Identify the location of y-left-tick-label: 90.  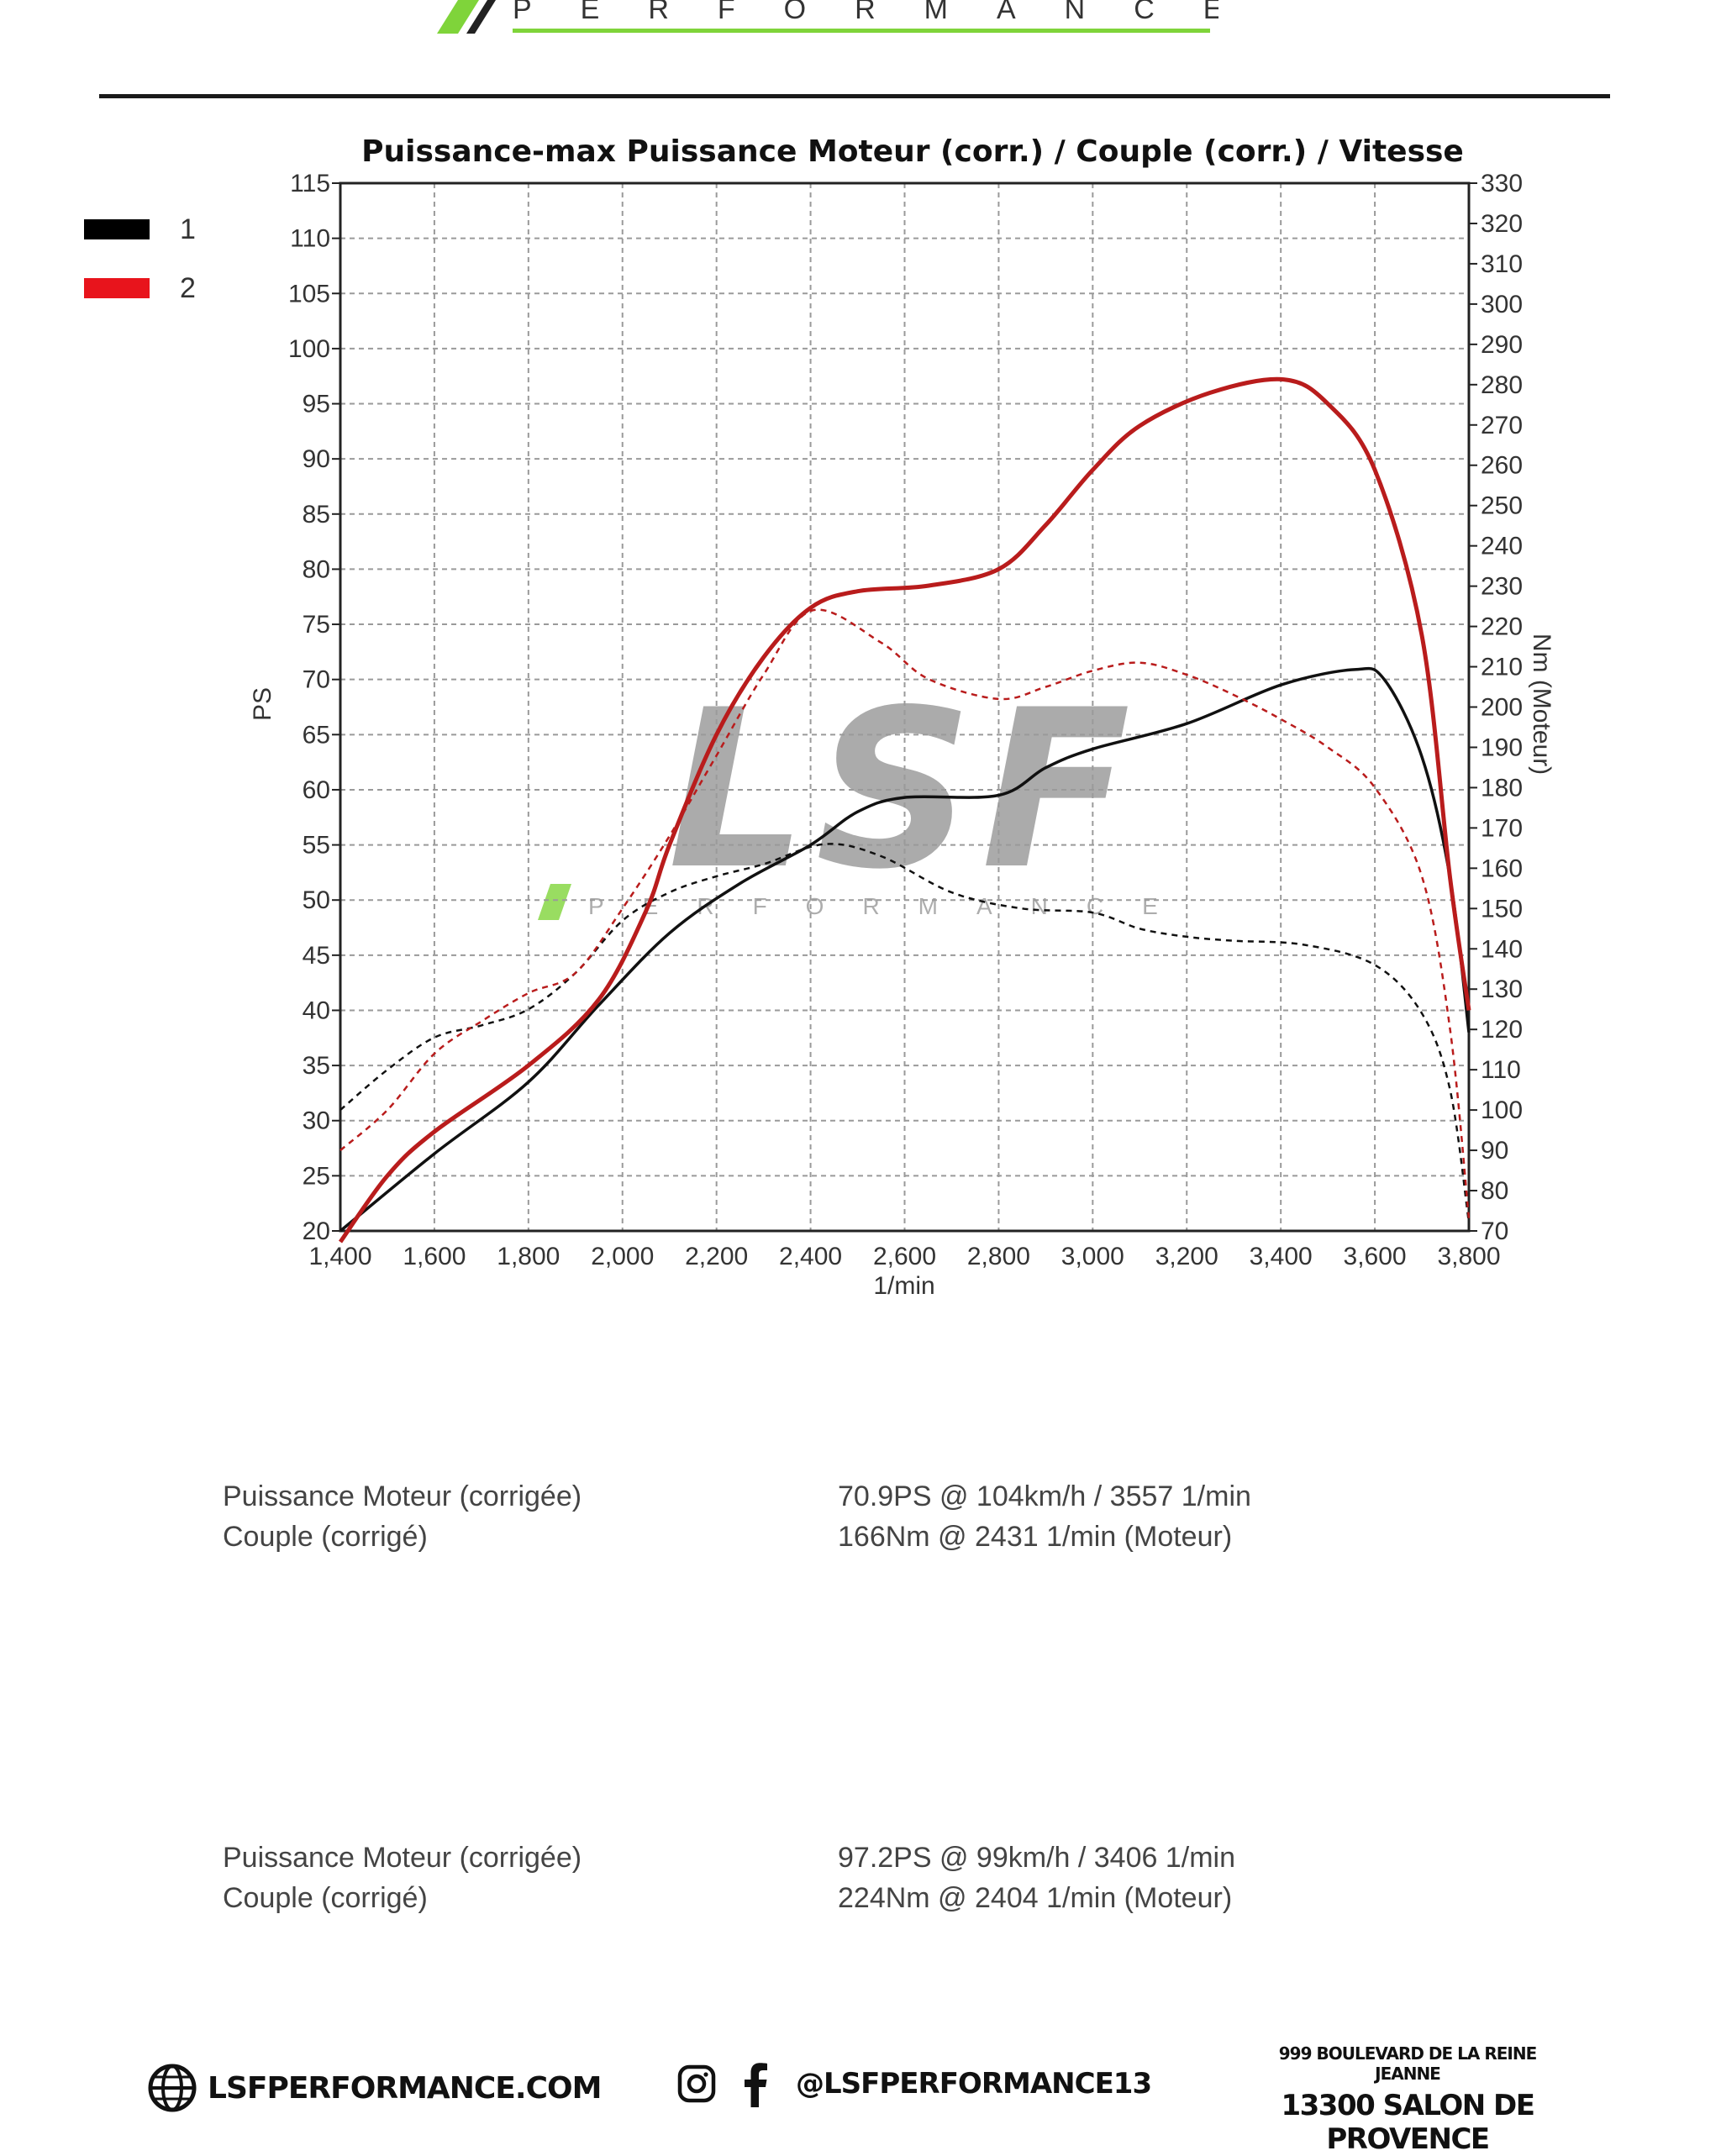
(316, 459).